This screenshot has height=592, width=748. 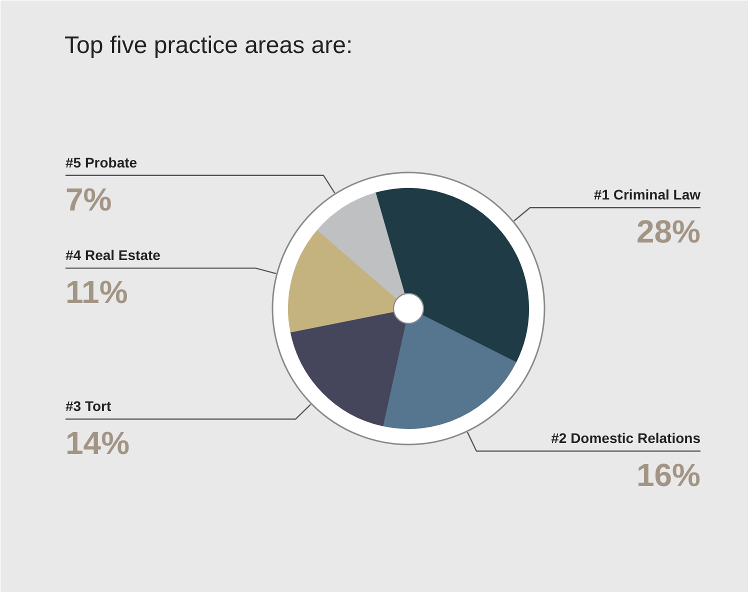 I want to click on slice-label: #3 Tort, so click(x=89, y=406).